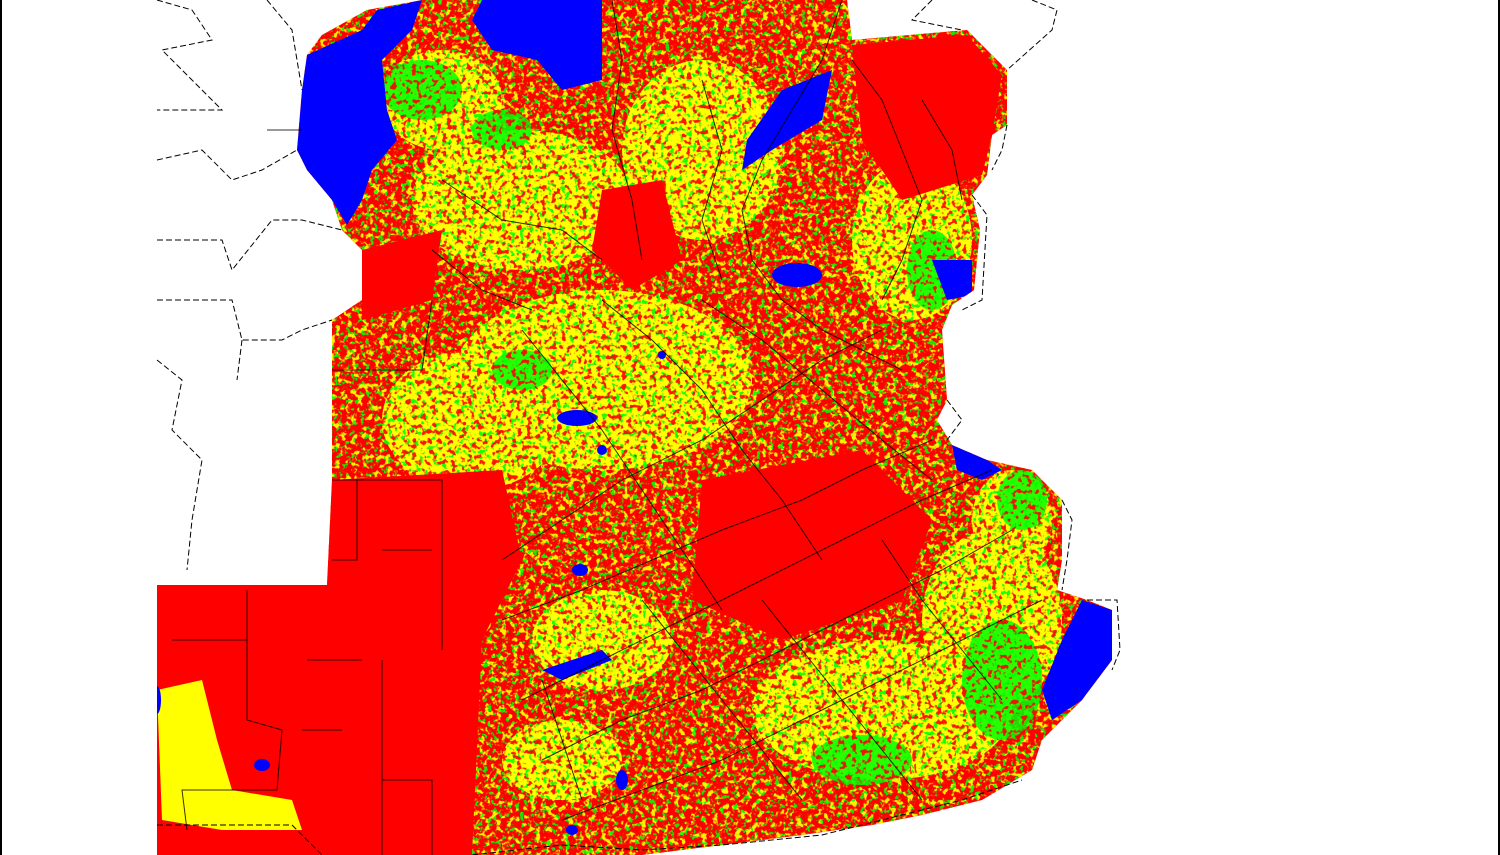  What do you see at coordinates (339, 662) in the screenshot?
I see `red-block-west` at bounding box center [339, 662].